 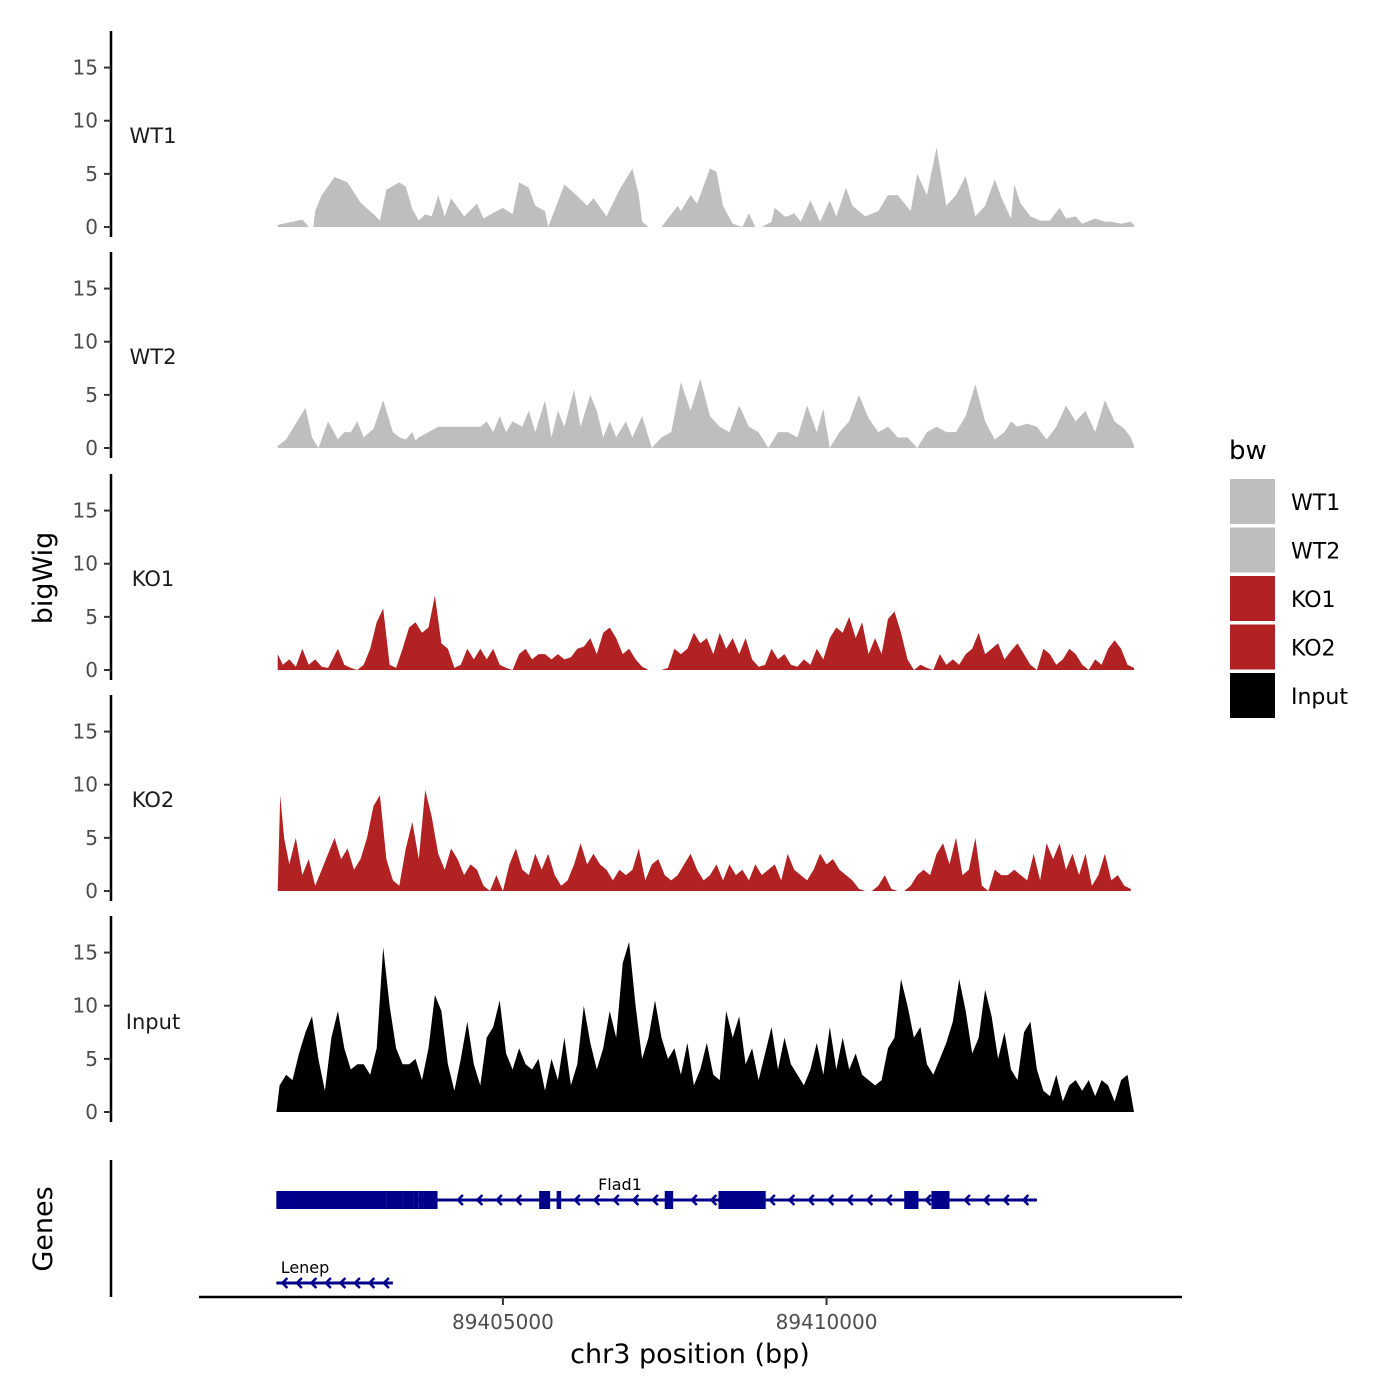 What do you see at coordinates (1315, 552) in the screenshot?
I see `legend-label: WT2` at bounding box center [1315, 552].